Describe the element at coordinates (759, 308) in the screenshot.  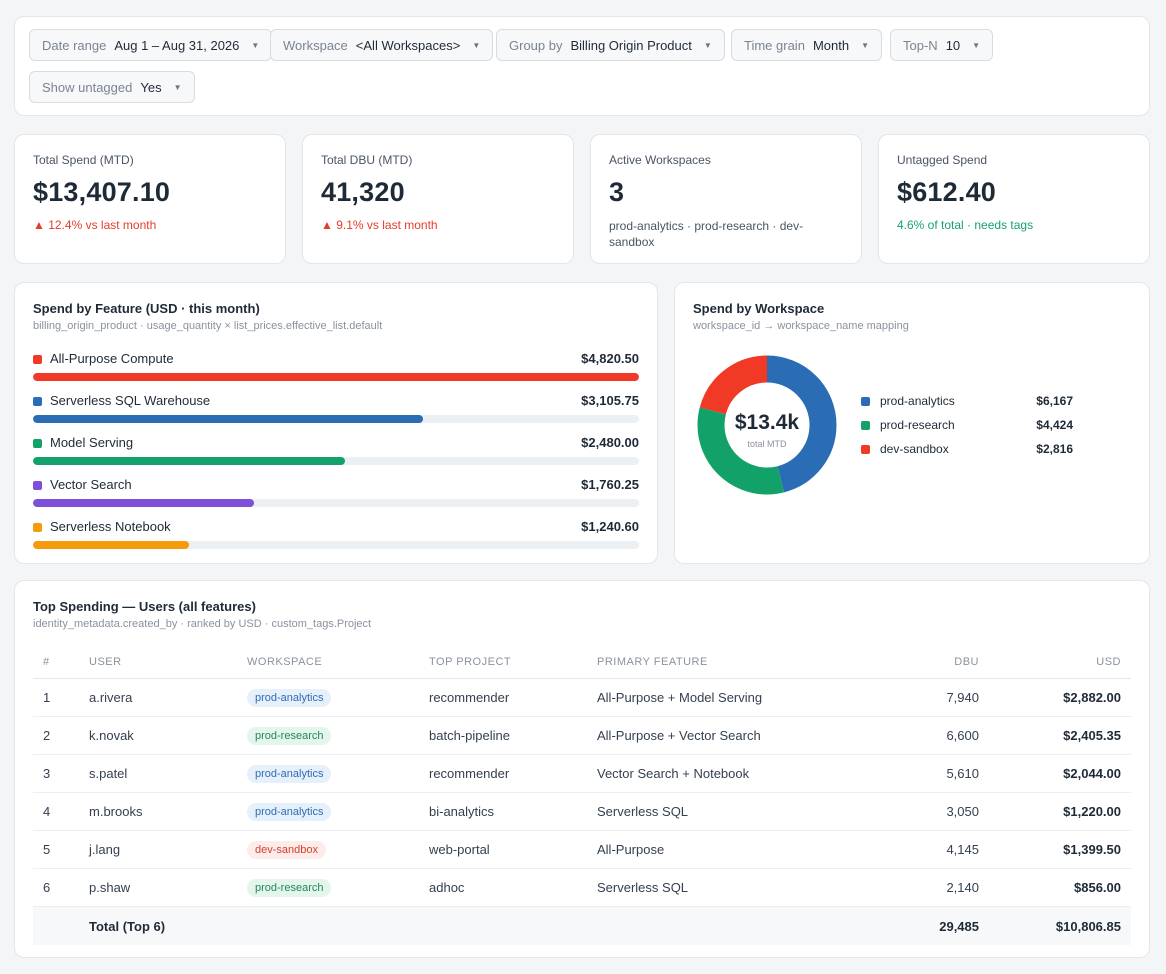
I see `panel-title: Spend by Workspace` at that location.